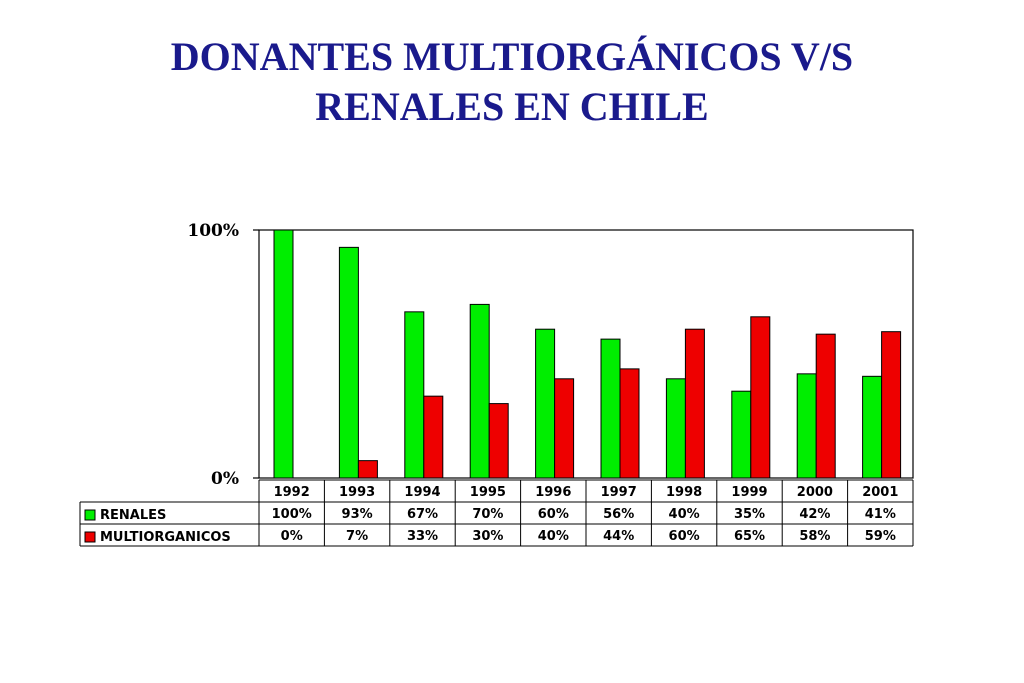  I want to click on title-line-1: DONANTES MULTIORGÁNICOS V/S, so click(512, 56).